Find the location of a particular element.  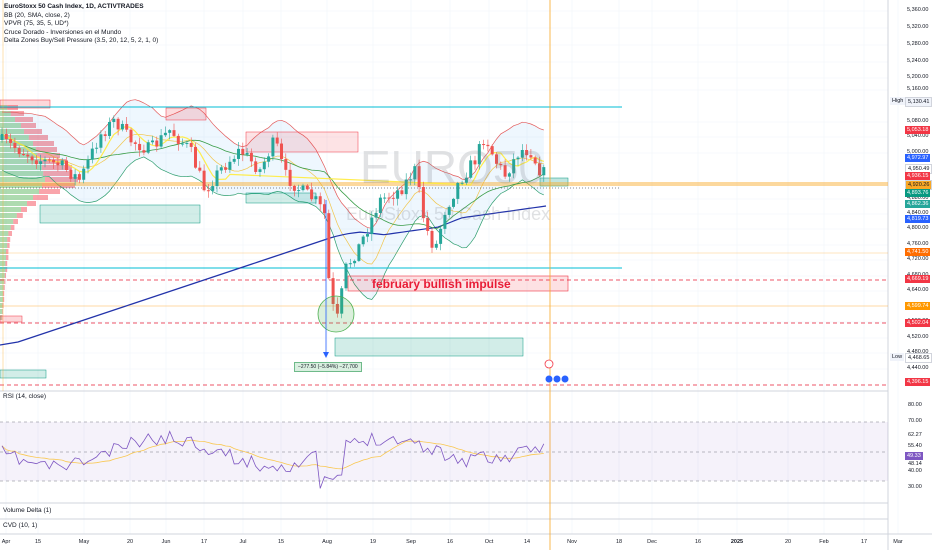

alert-icon is located at coordinates (549, 364).